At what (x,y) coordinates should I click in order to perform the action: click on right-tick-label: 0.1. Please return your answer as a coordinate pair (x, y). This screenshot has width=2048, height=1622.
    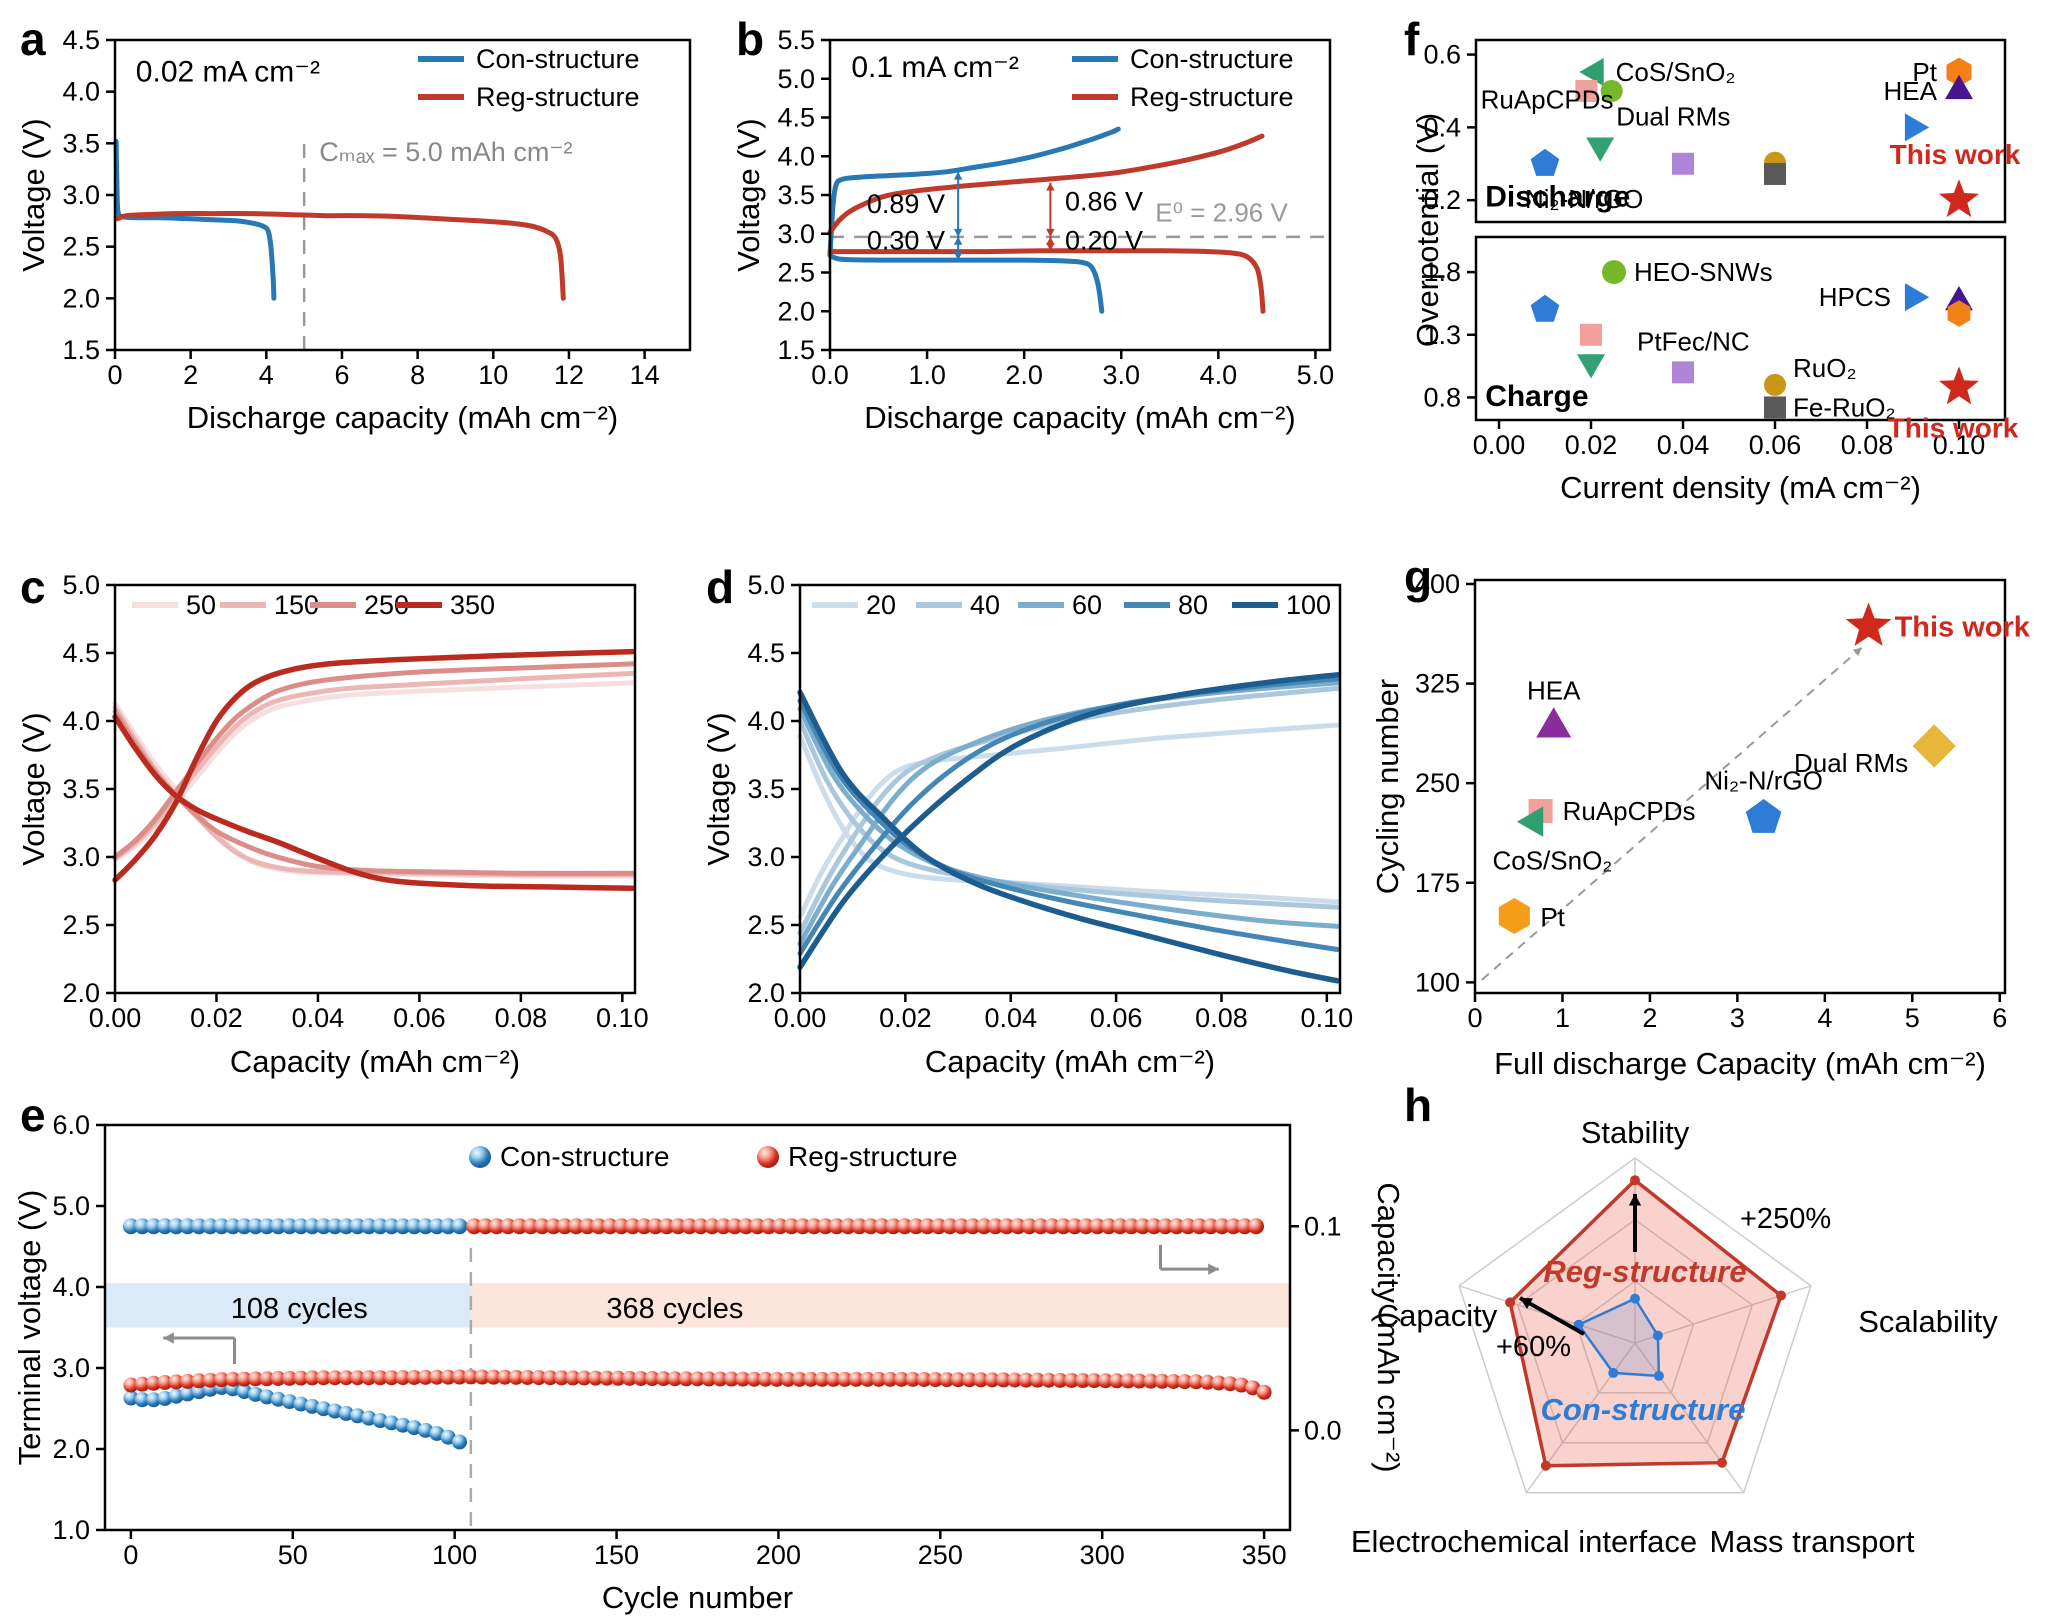
    Looking at the image, I should click on (1323, 1226).